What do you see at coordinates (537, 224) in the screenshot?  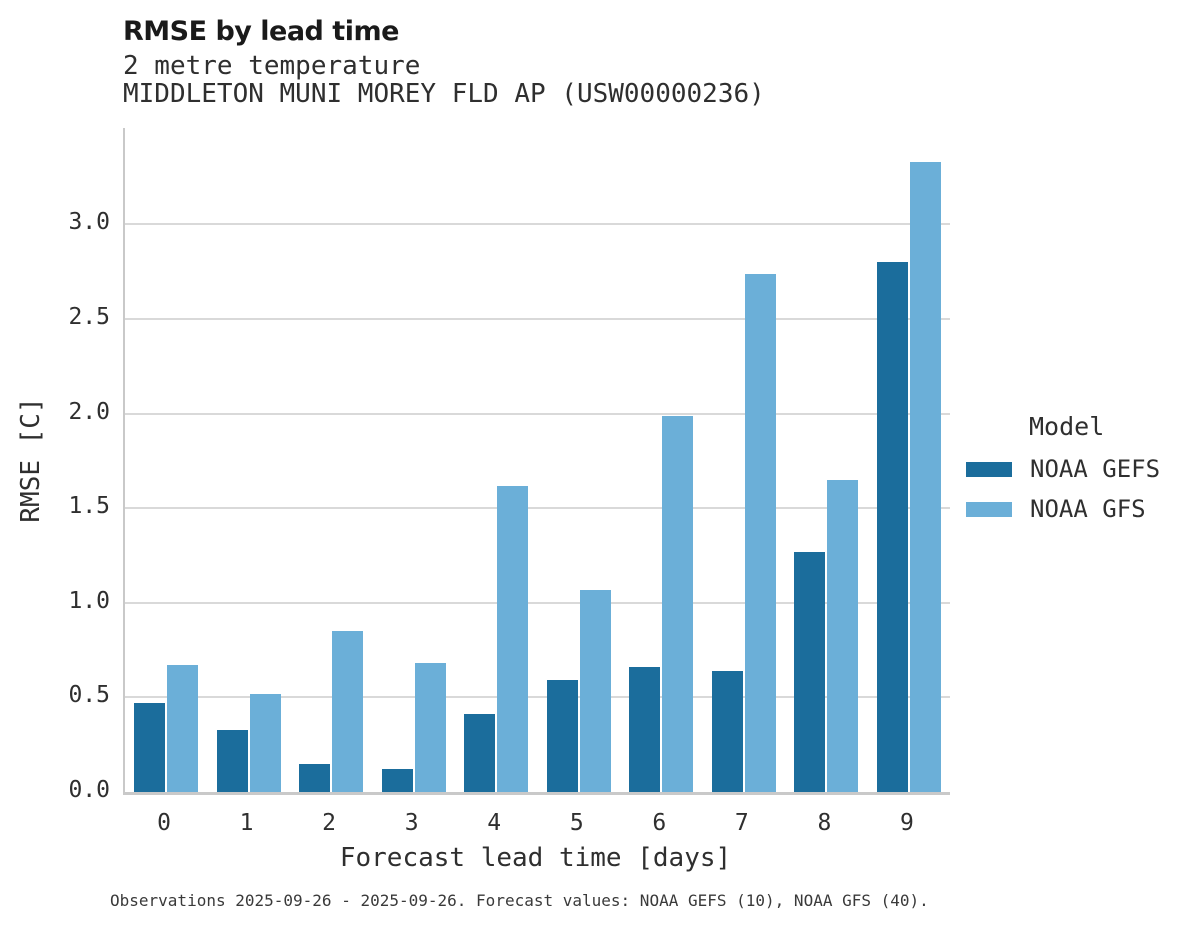 I see `gridline-y-3.0` at bounding box center [537, 224].